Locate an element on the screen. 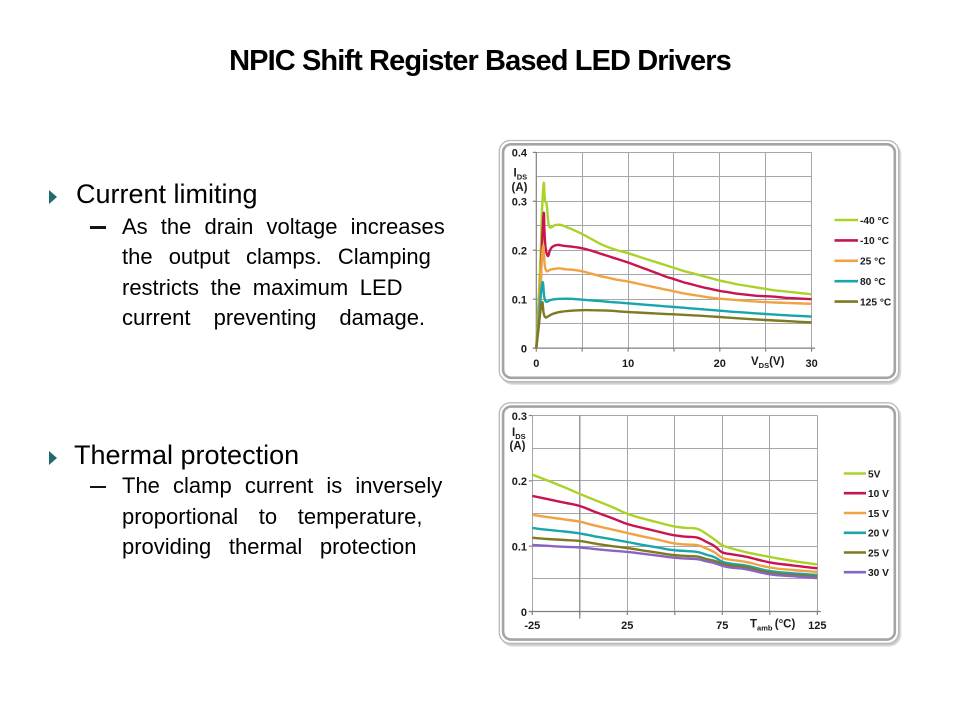 The width and height of the screenshot is (960, 720). svg-text: 15 V is located at coordinates (878, 514).